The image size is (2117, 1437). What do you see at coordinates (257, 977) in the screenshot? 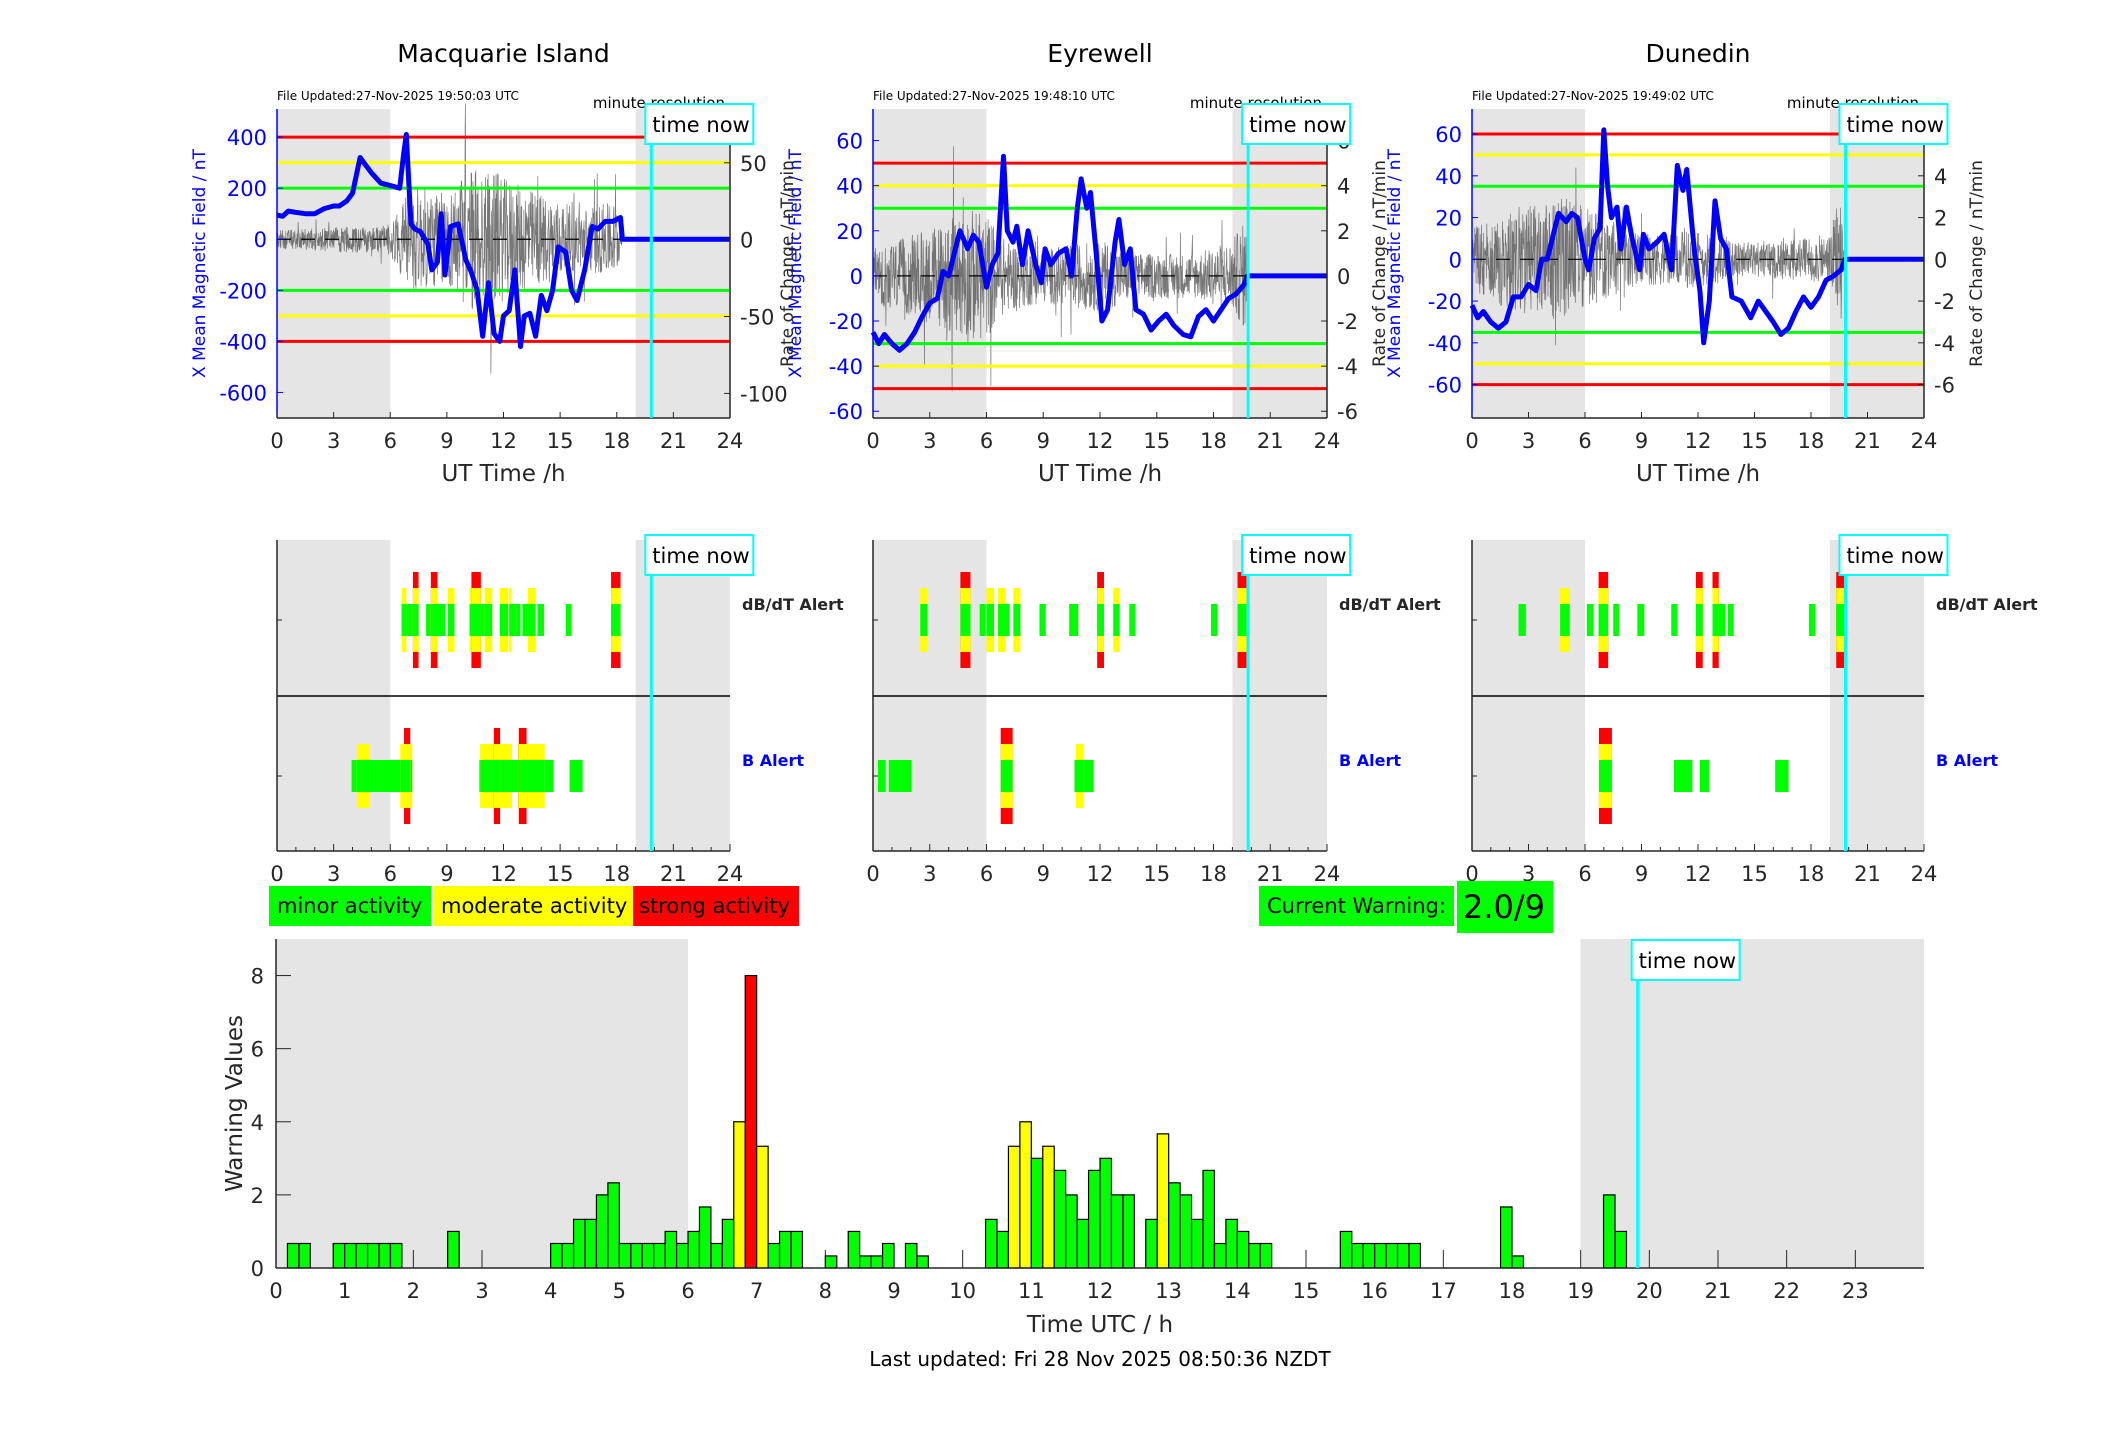
I see `y-tick-label: 8` at bounding box center [257, 977].